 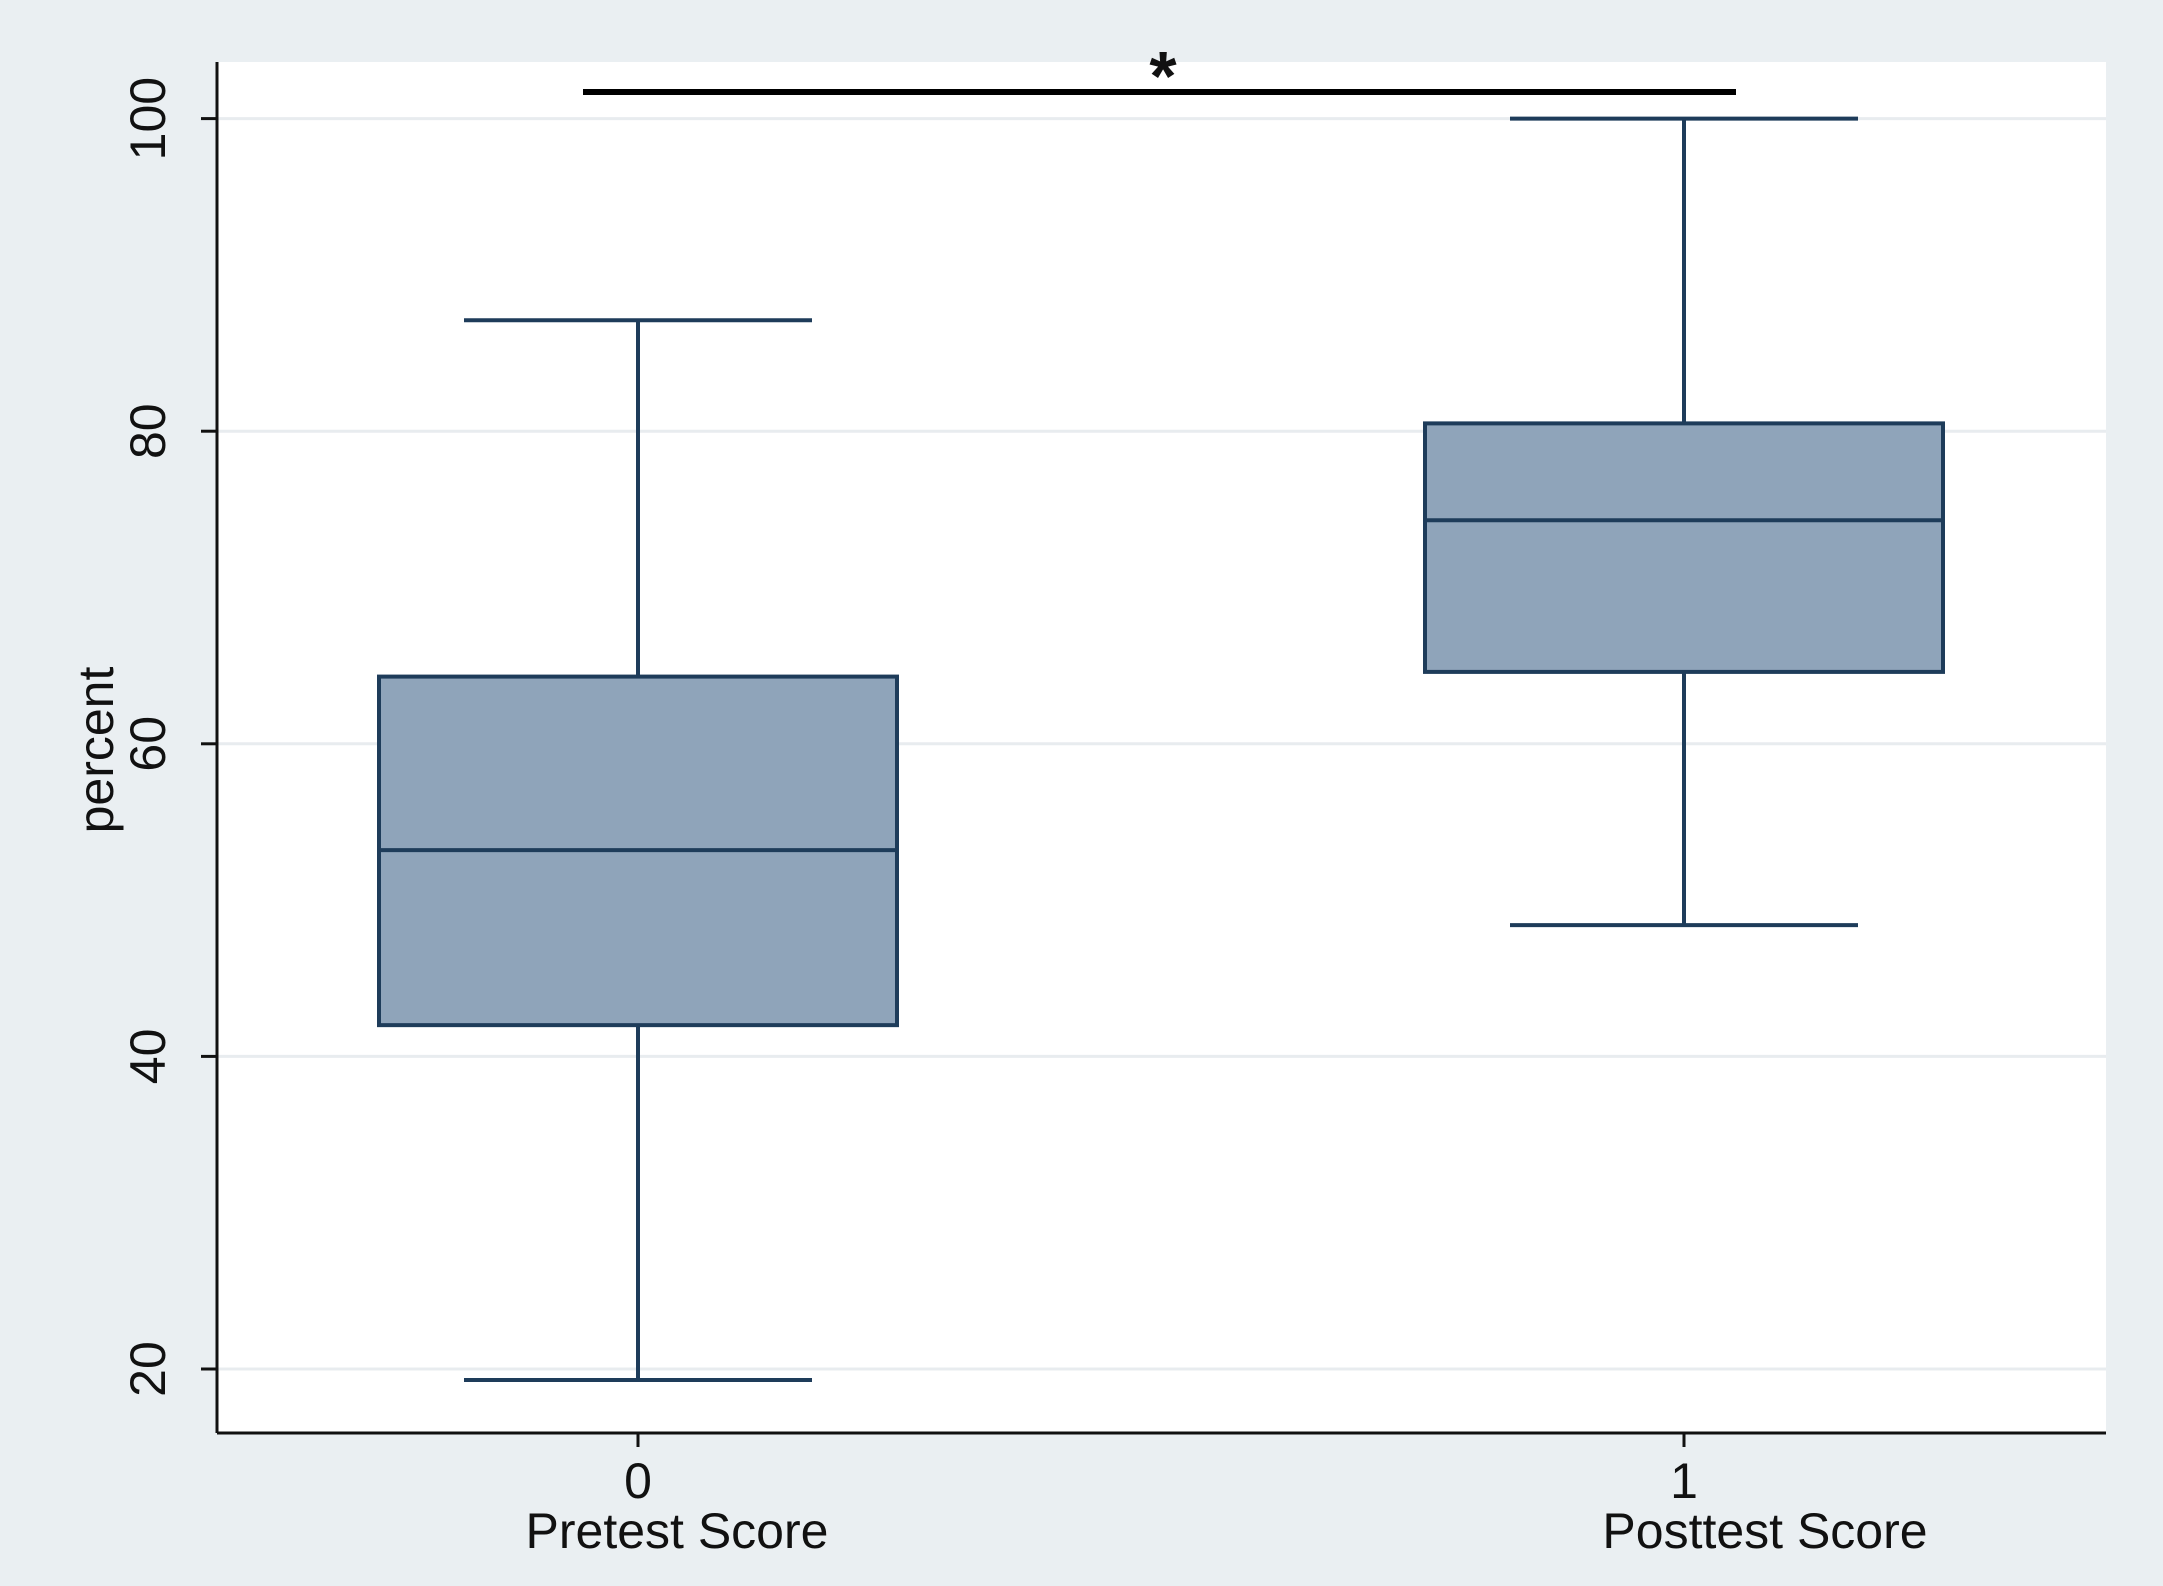 I want to click on y-tick-label: 100, so click(x=148, y=118).